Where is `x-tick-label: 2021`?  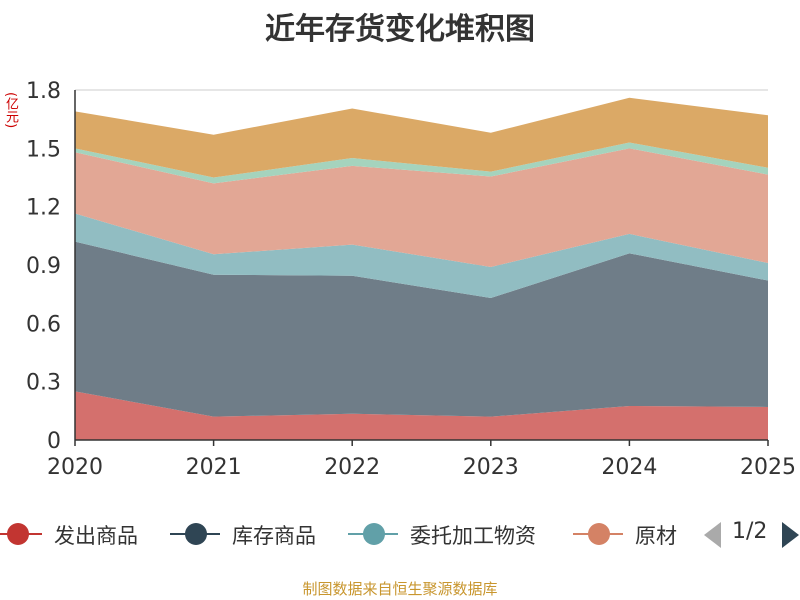 x-tick-label: 2021 is located at coordinates (214, 467).